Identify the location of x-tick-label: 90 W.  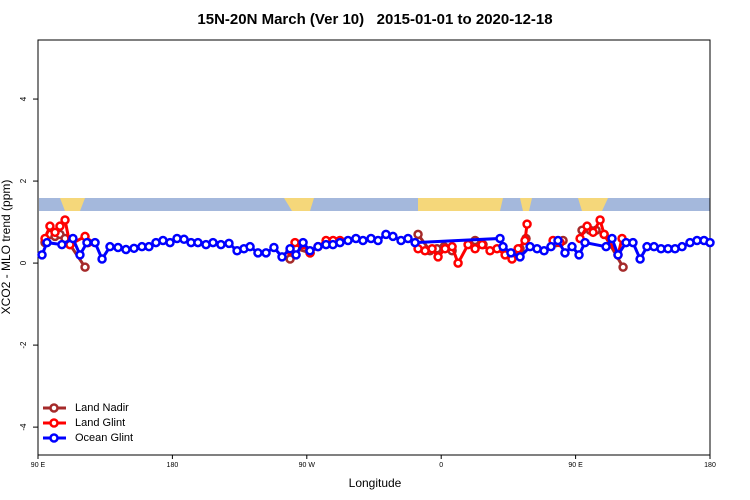
(307, 465).